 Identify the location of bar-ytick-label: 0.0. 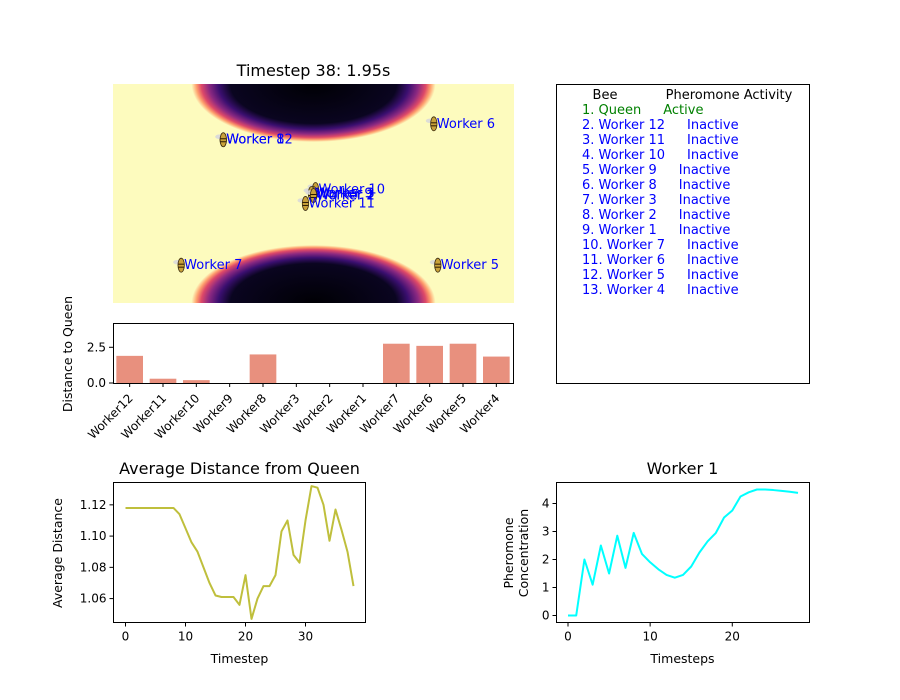
(96, 383).